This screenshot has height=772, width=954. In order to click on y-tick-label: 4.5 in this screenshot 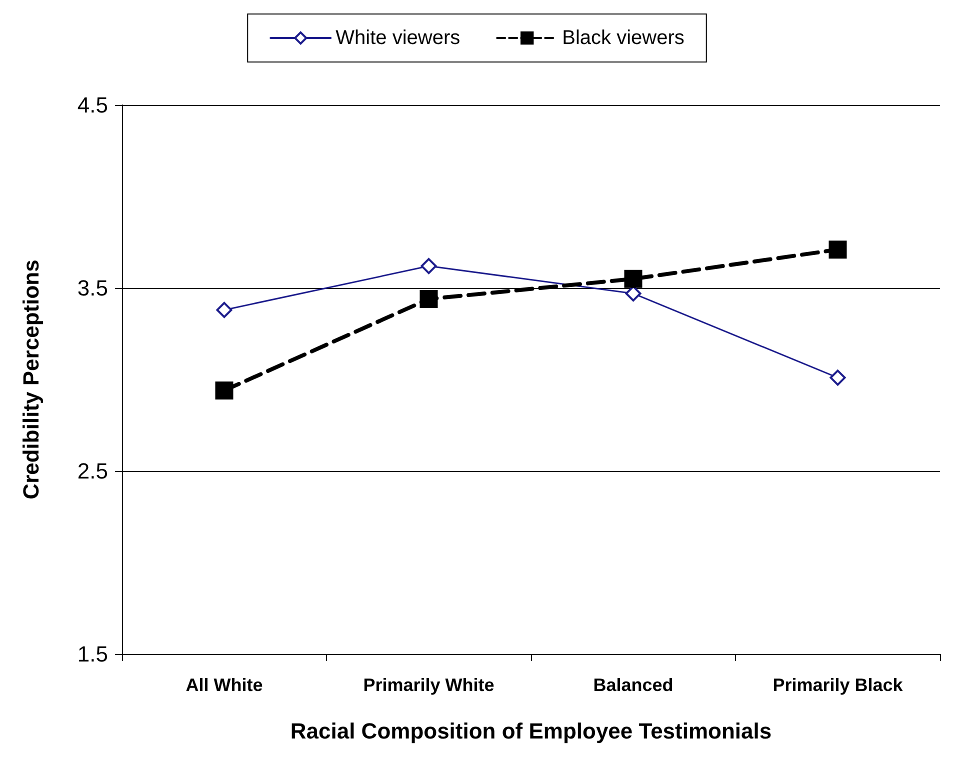, I will do `click(92, 105)`.